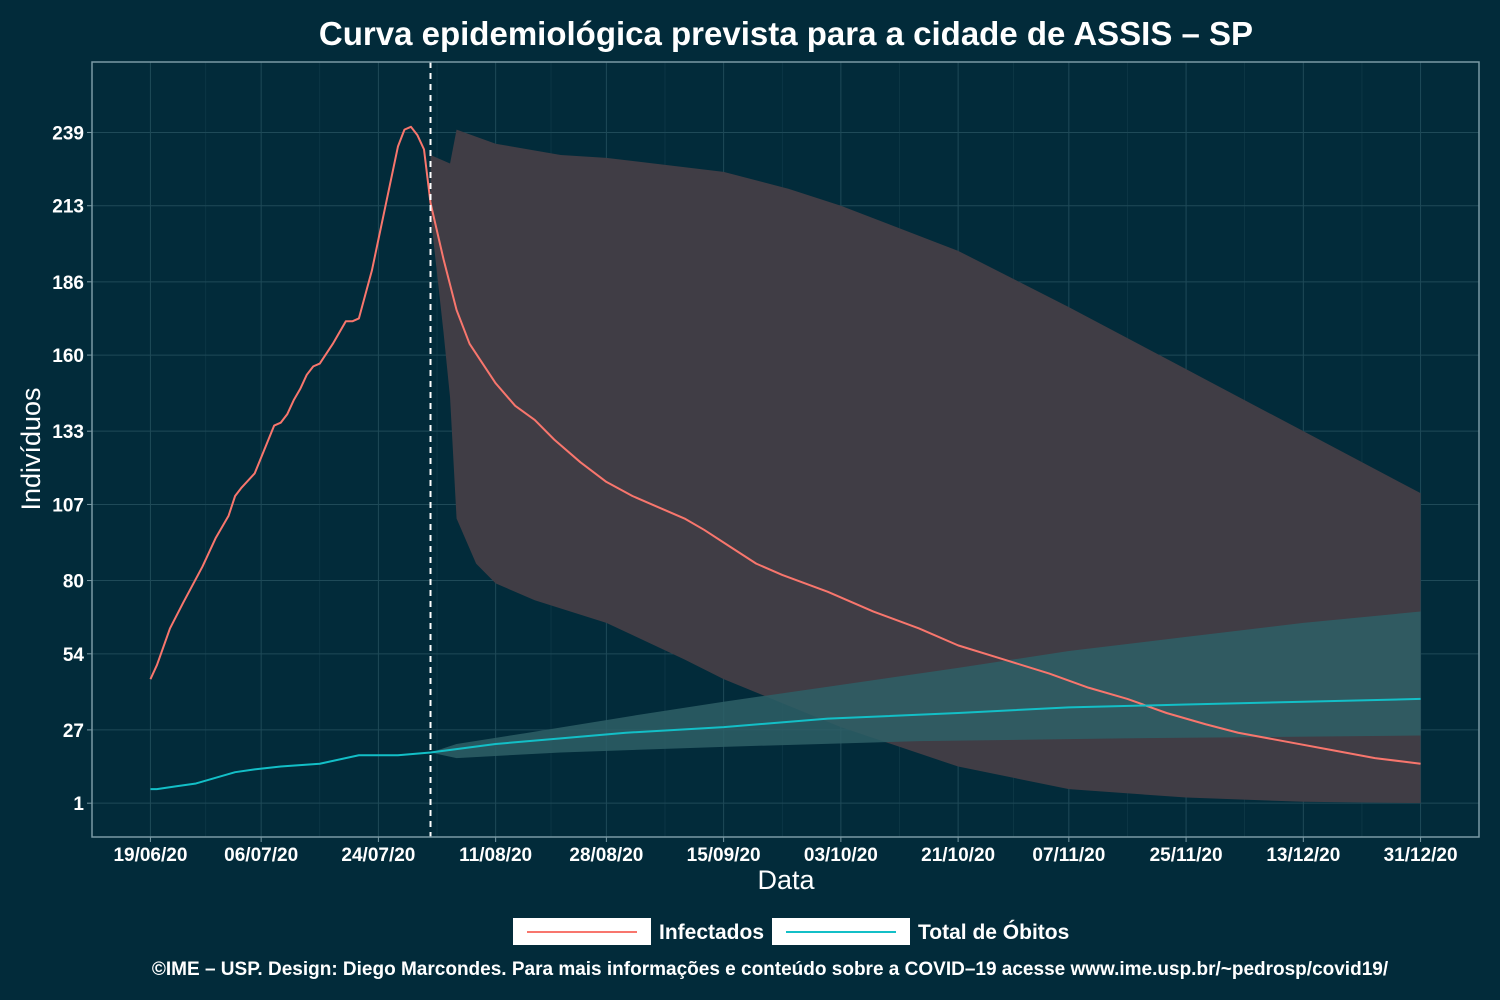 The height and width of the screenshot is (1000, 1500). I want to click on x-tick-label: 28/08/20, so click(606, 855).